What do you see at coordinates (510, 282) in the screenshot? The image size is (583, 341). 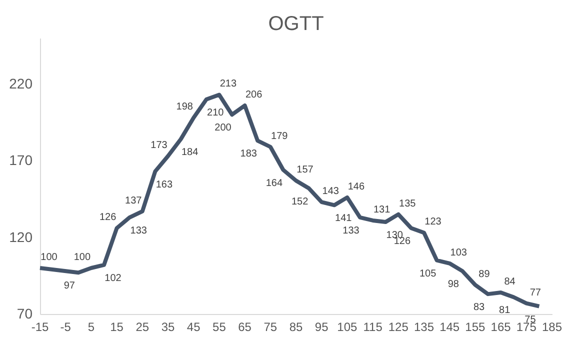 I see `data-label: 84` at bounding box center [510, 282].